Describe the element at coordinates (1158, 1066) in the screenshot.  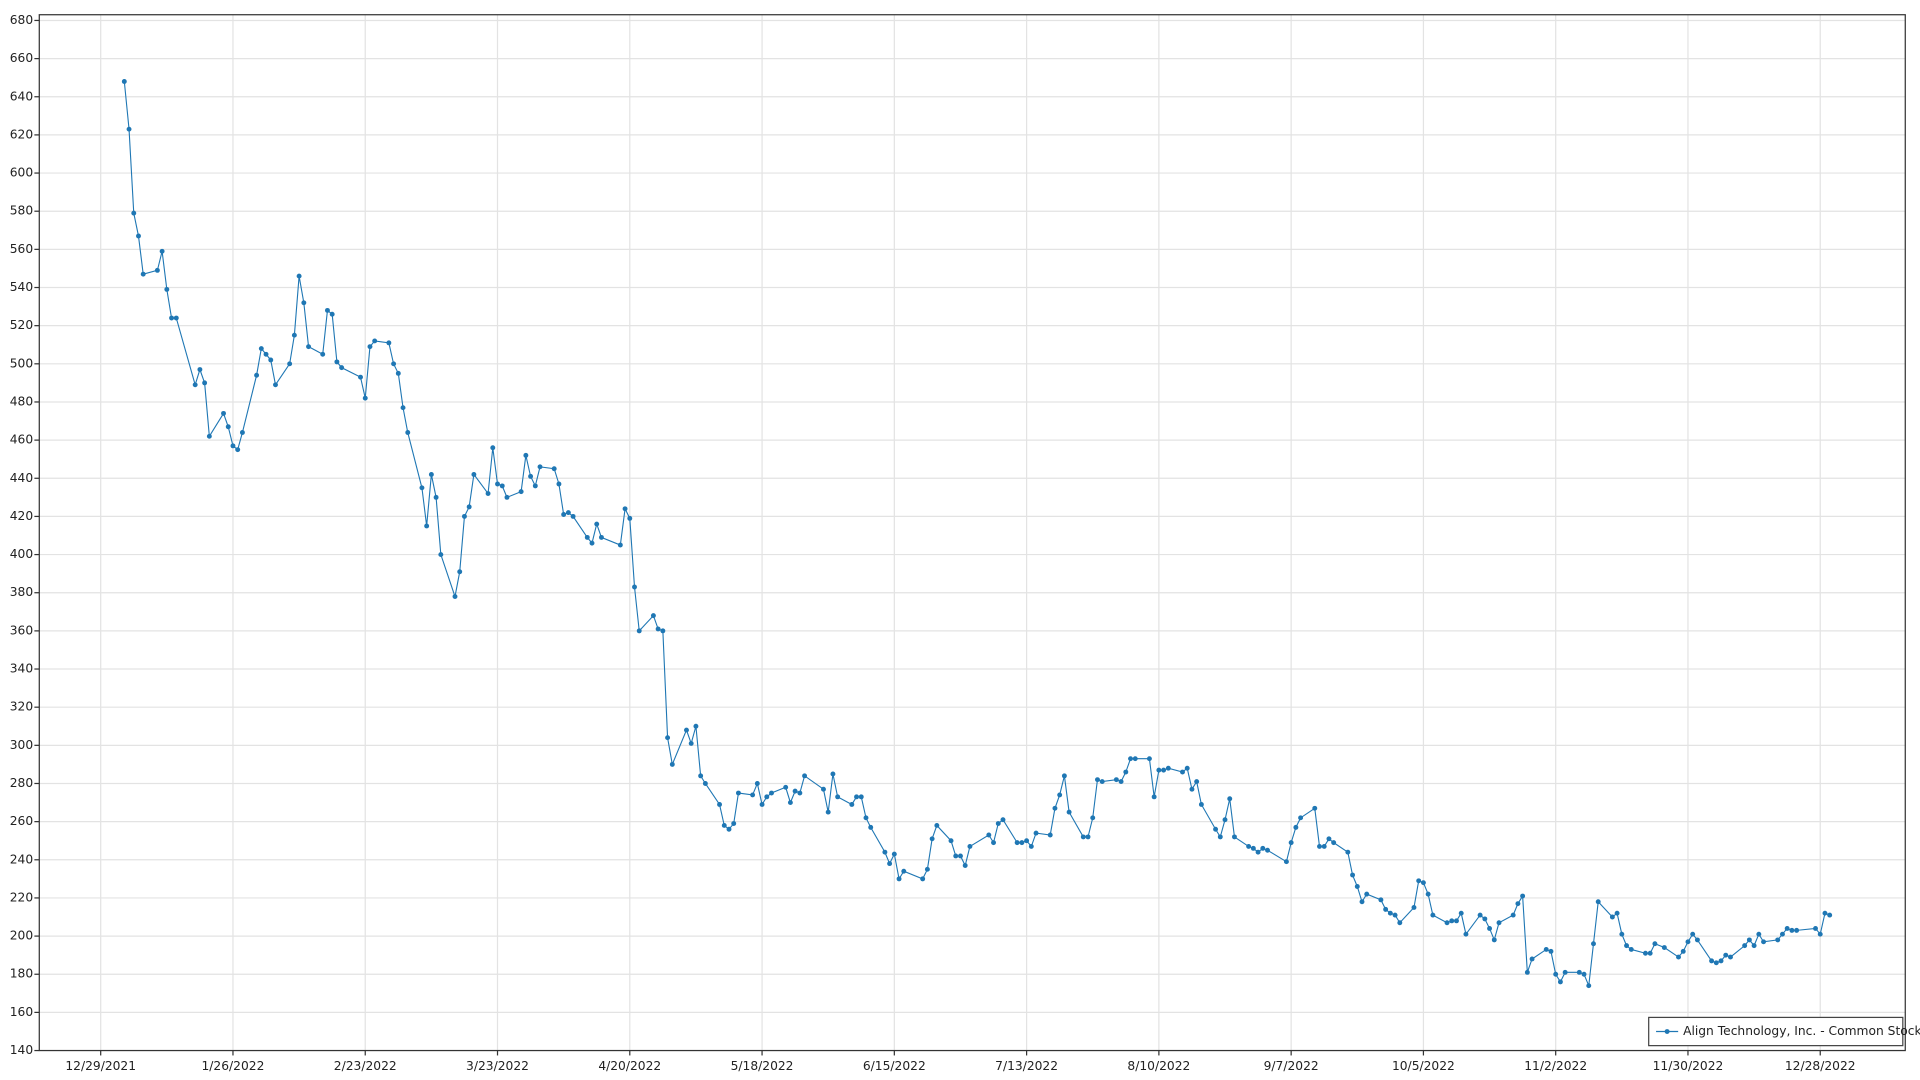
I see `x-tick-label: 8/10/2022` at that location.